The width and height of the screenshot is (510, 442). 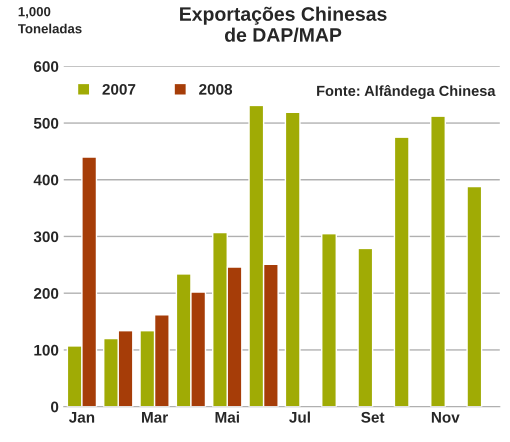 What do you see at coordinates (372, 417) in the screenshot?
I see `x-tick-label: Set` at bounding box center [372, 417].